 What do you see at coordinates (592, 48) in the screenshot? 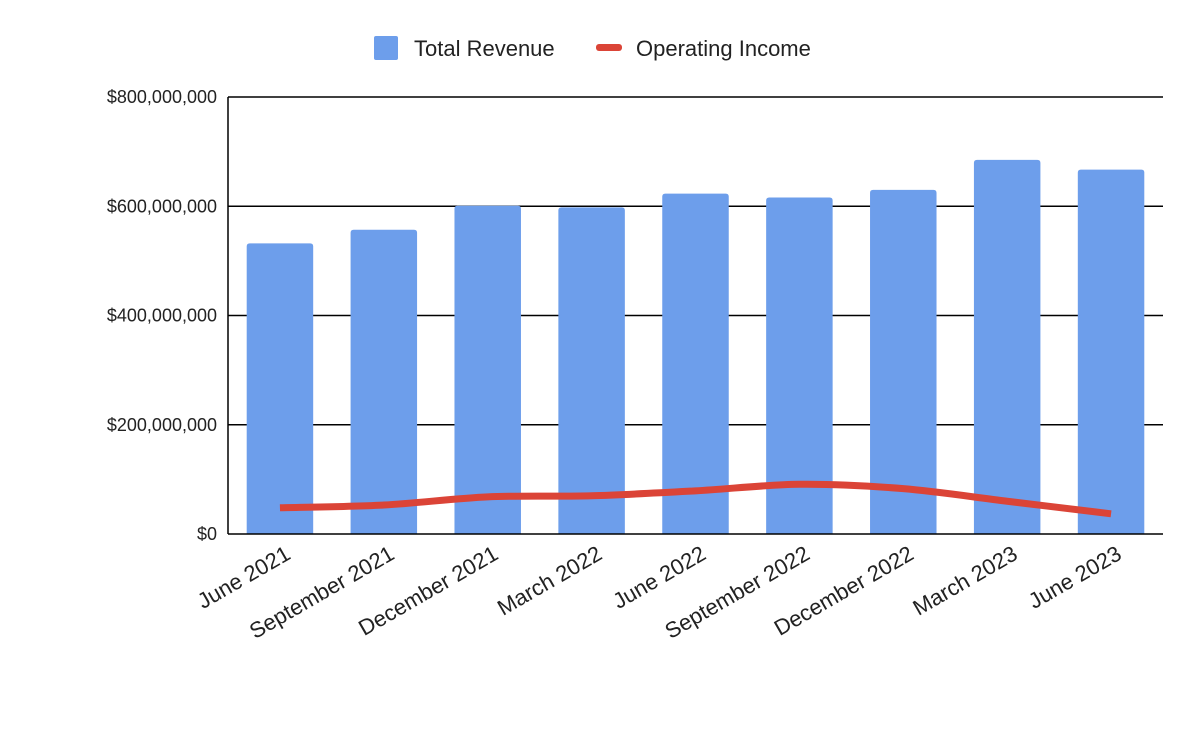
I see `legend: Total Revenue Operating Income` at bounding box center [592, 48].